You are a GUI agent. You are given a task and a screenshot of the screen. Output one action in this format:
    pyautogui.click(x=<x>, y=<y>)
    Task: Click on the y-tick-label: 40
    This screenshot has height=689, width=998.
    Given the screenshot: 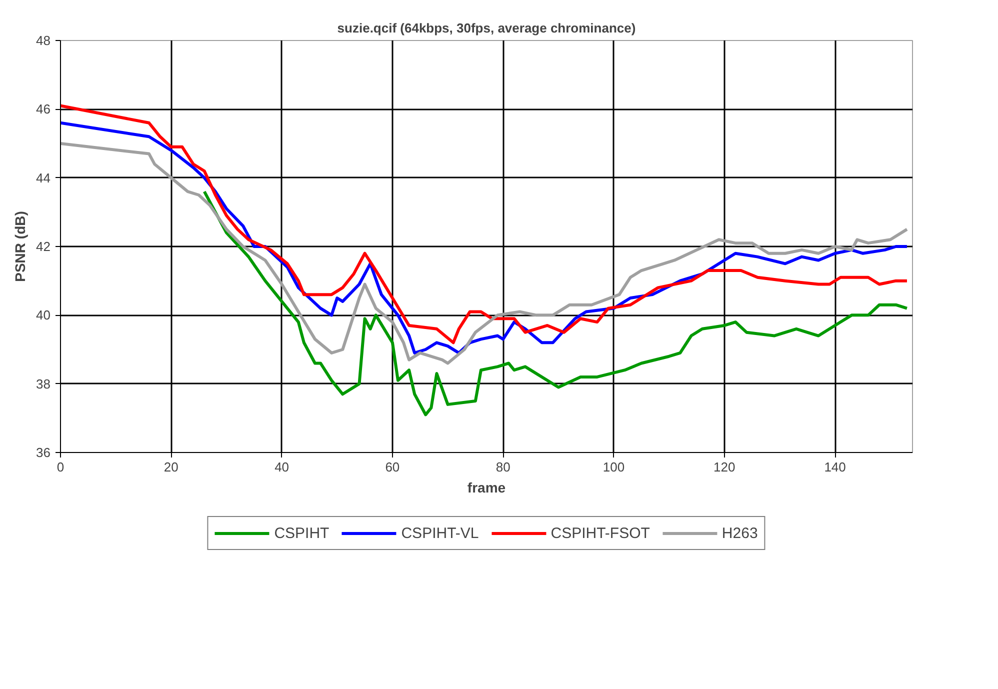 What is the action you would take?
    pyautogui.click(x=43, y=315)
    